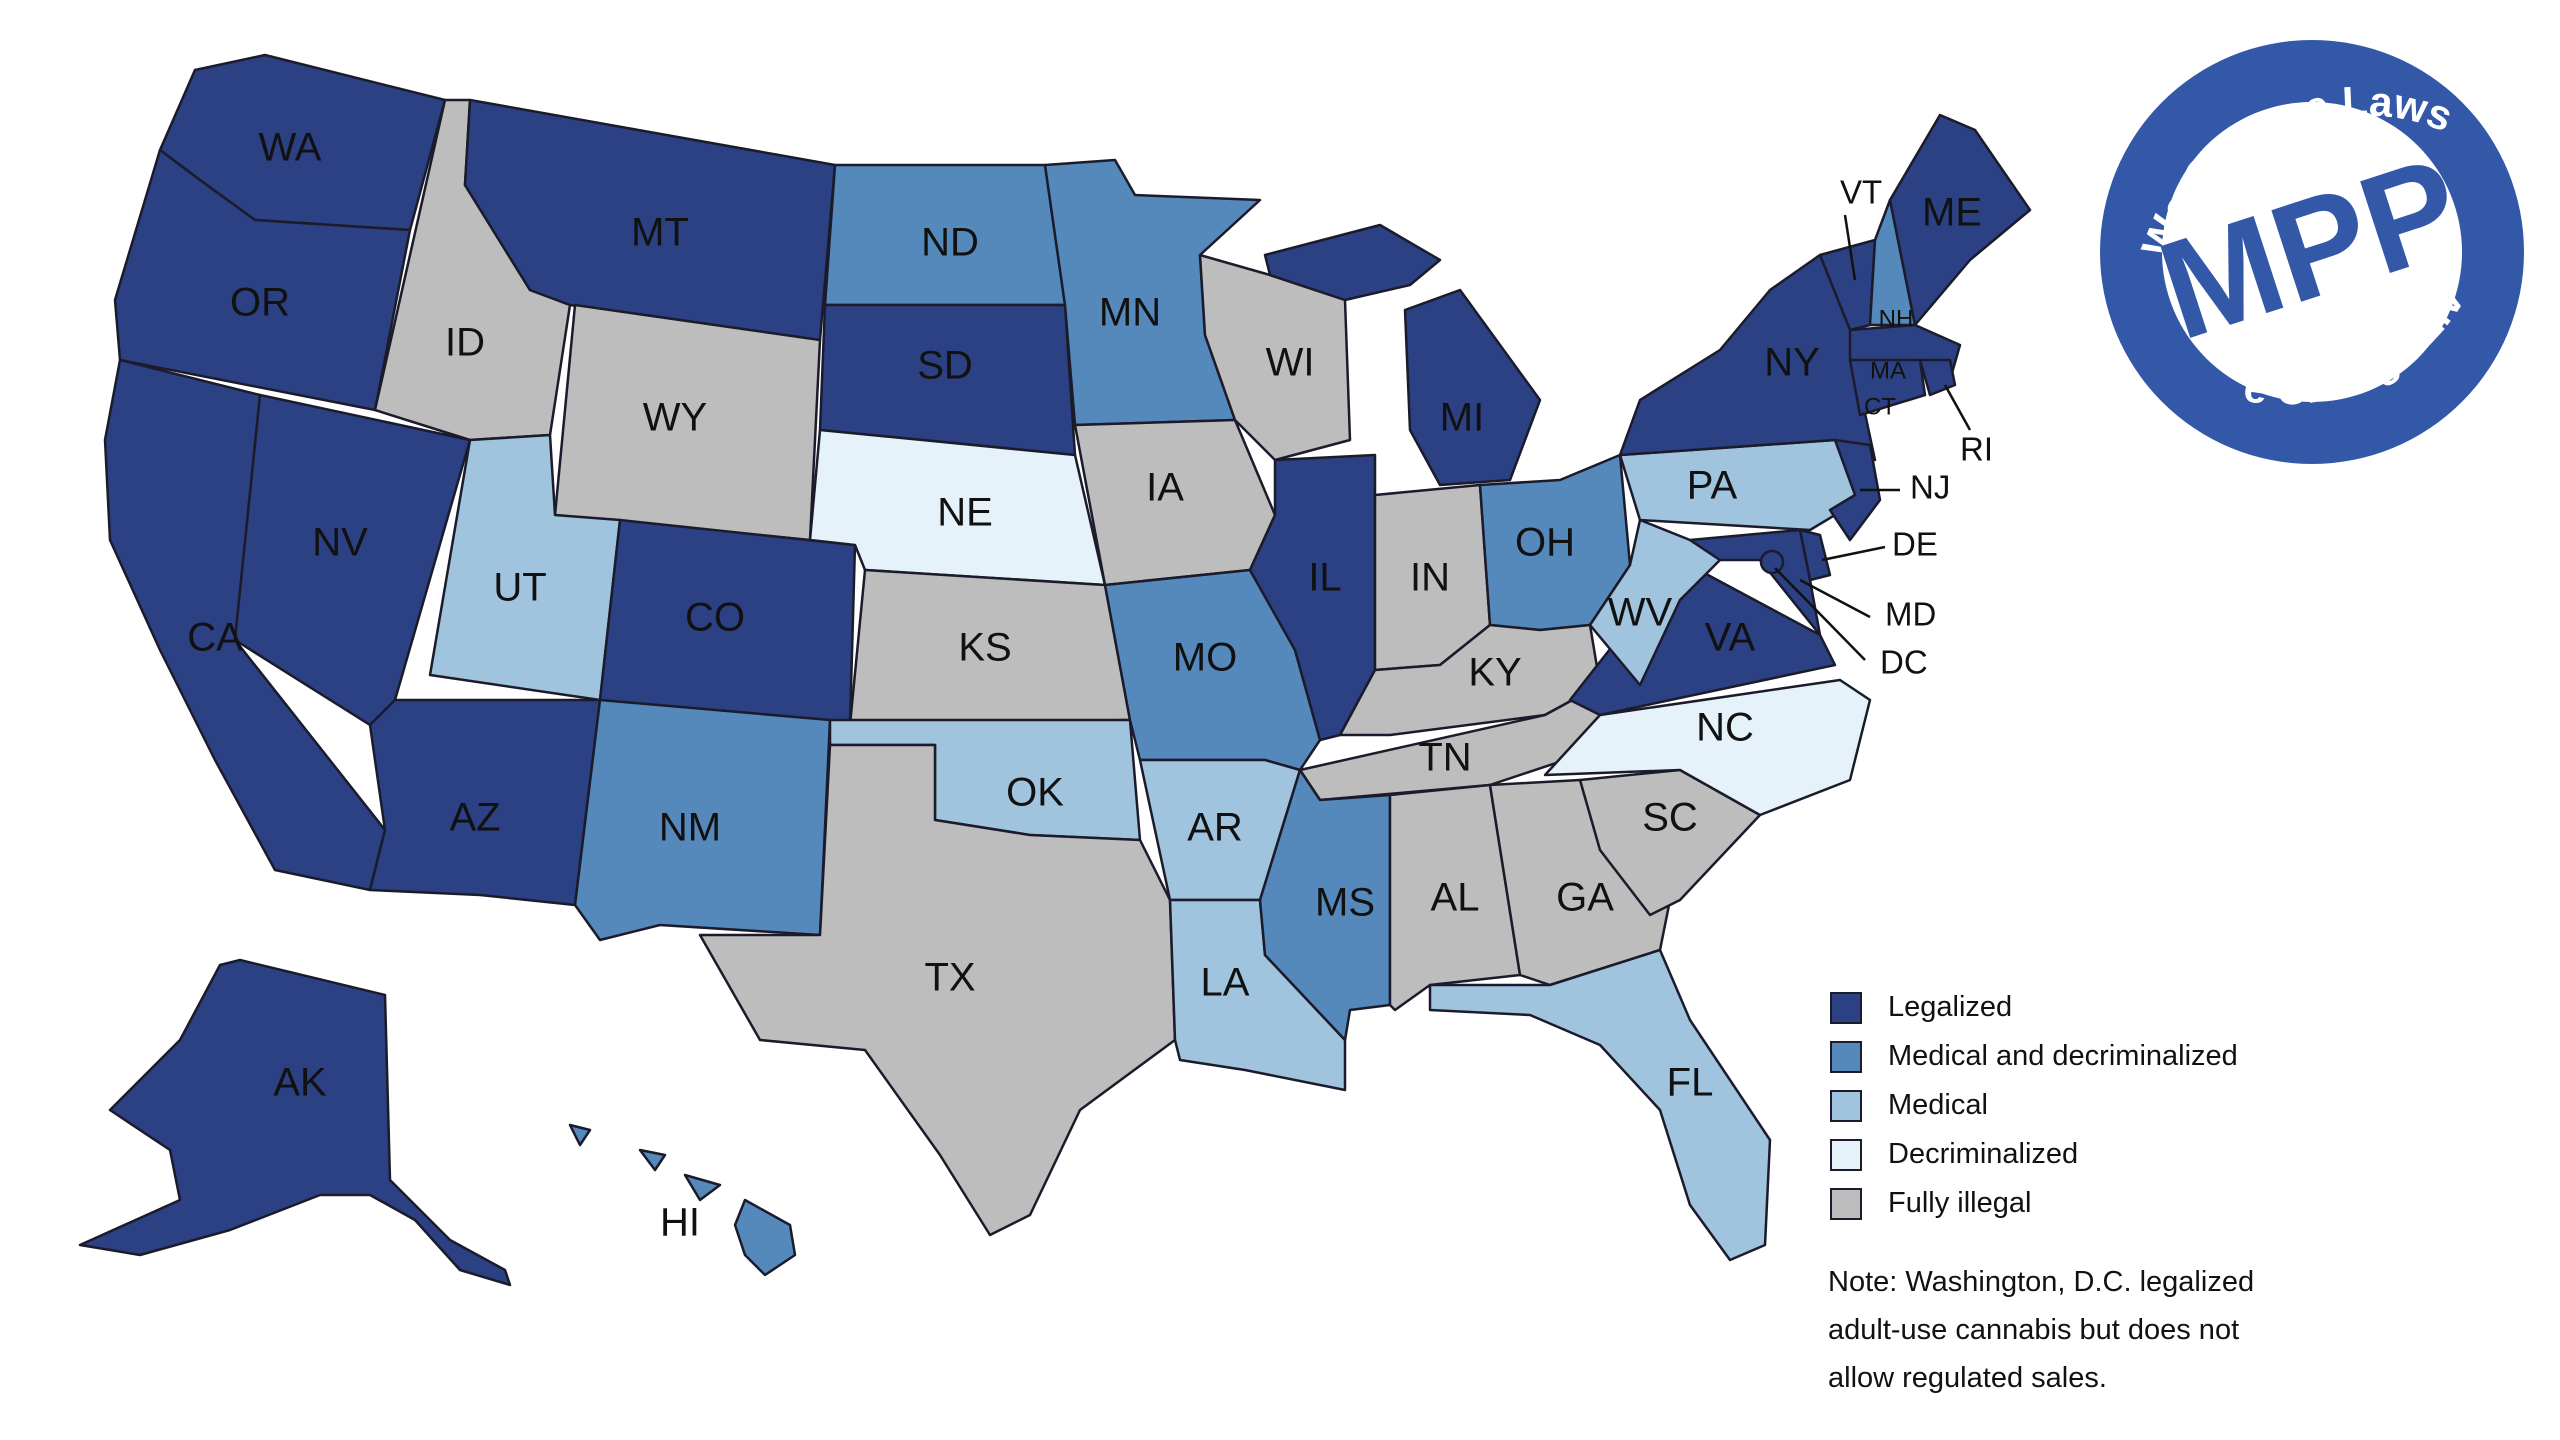 The height and width of the screenshot is (1440, 2560). Describe the element at coordinates (1887, 387) in the screenshot. I see `state-ct` at that location.